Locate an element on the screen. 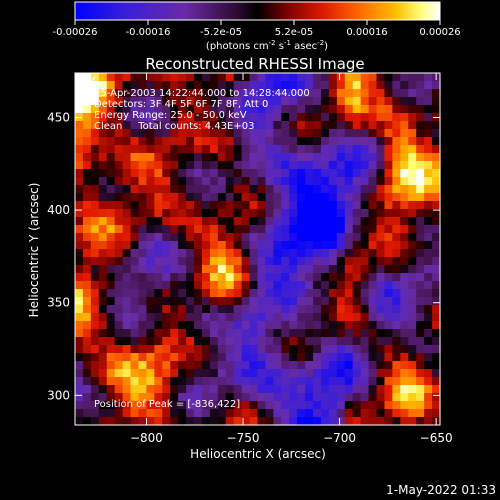 The image size is (500, 500). colorbar-units-label: (photons cm-2 s-1 asec-2) is located at coordinates (267, 45).